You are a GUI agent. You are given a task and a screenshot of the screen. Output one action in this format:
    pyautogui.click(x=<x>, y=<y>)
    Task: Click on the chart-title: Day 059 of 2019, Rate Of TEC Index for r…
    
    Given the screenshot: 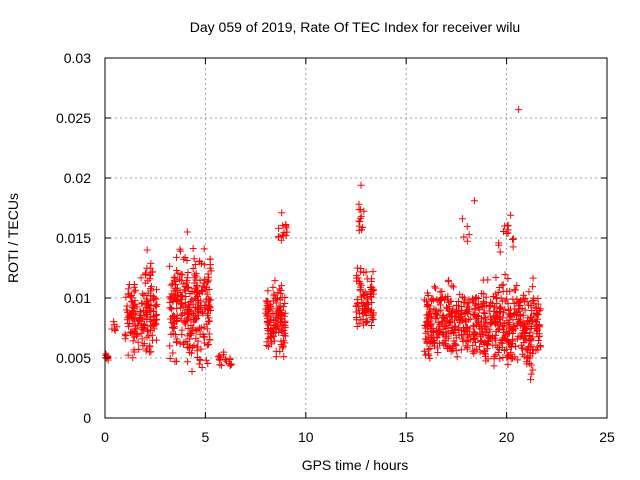 What is the action you would take?
    pyautogui.click(x=355, y=27)
    